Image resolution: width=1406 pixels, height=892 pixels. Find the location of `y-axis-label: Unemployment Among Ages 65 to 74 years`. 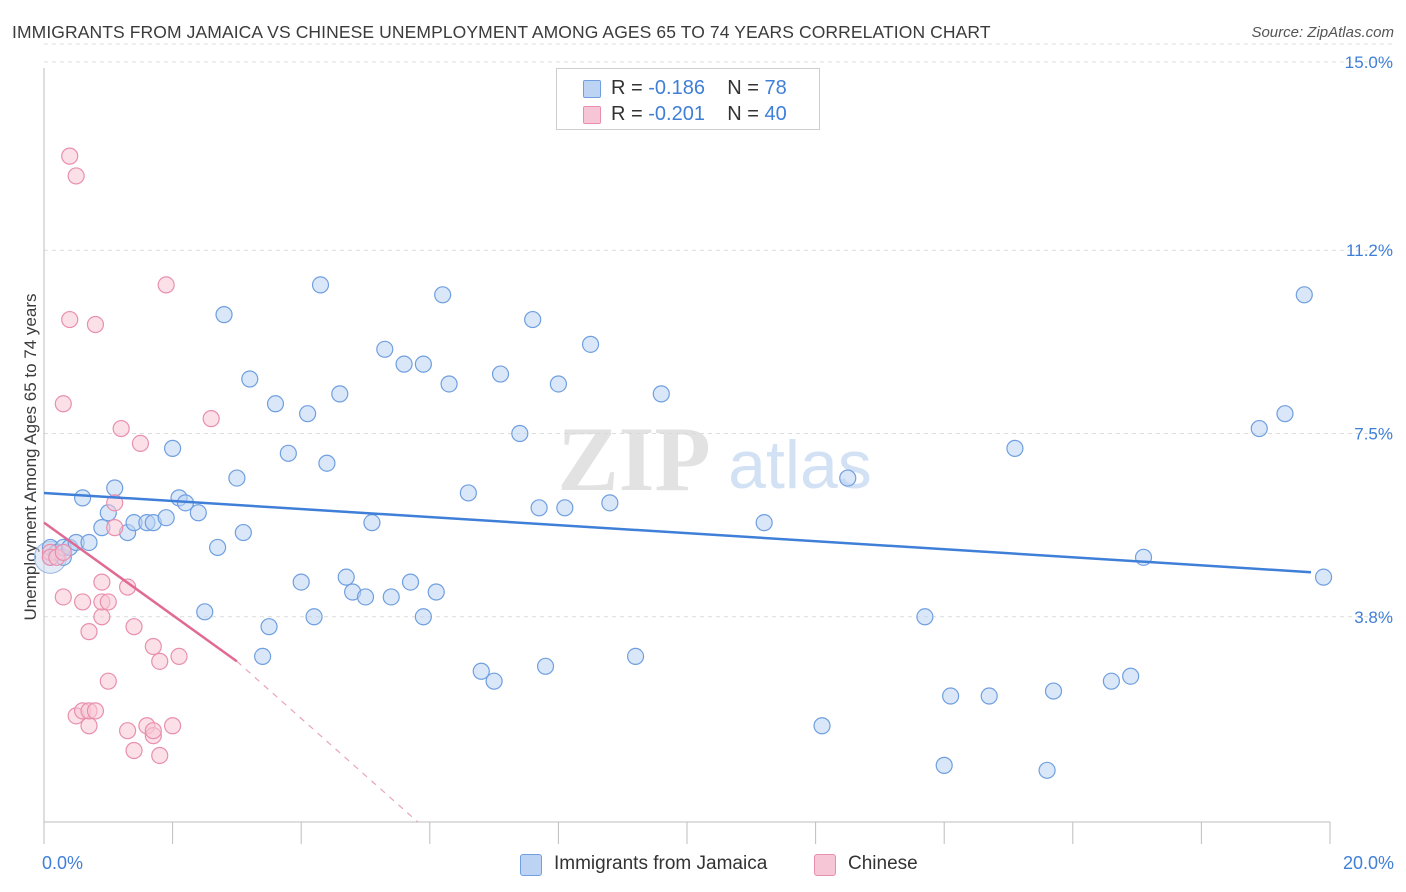

y-axis-label: Unemployment Among Ages 65 to 74 years is located at coordinates (30, 457).